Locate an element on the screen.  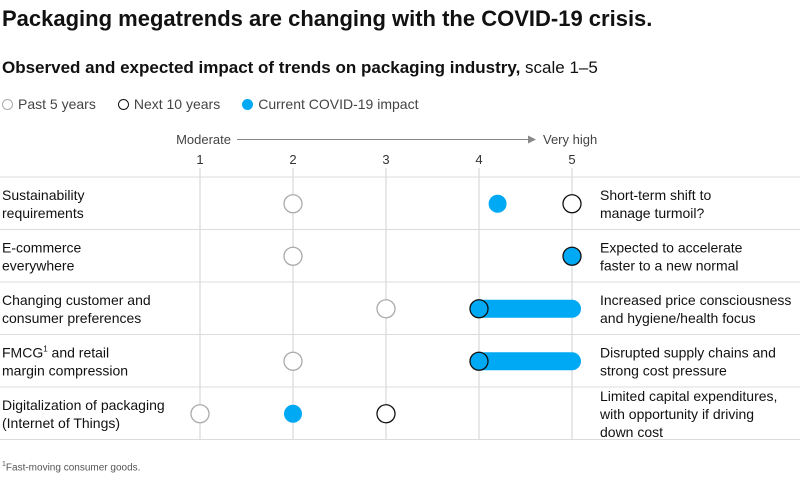
row-label: FMCG1 and retail is located at coordinates (55, 352).